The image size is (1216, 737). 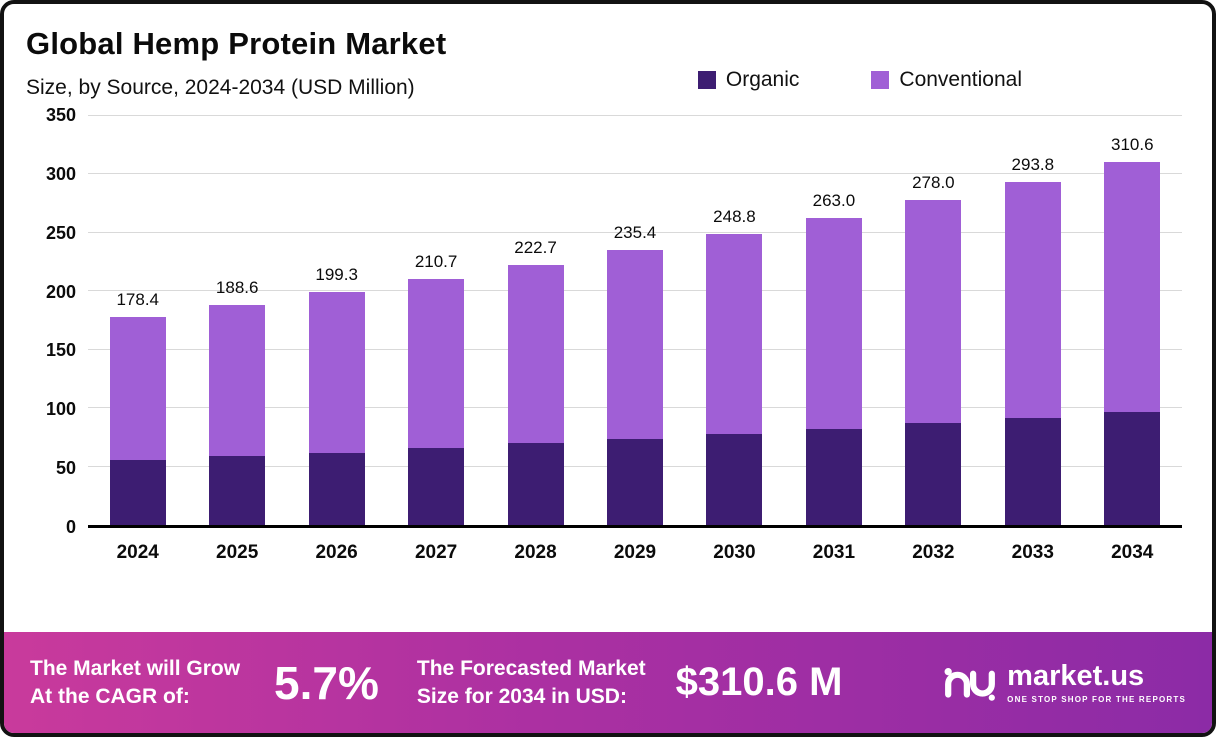 I want to click on bar-group-2028: 222.7, so click(x=535, y=320).